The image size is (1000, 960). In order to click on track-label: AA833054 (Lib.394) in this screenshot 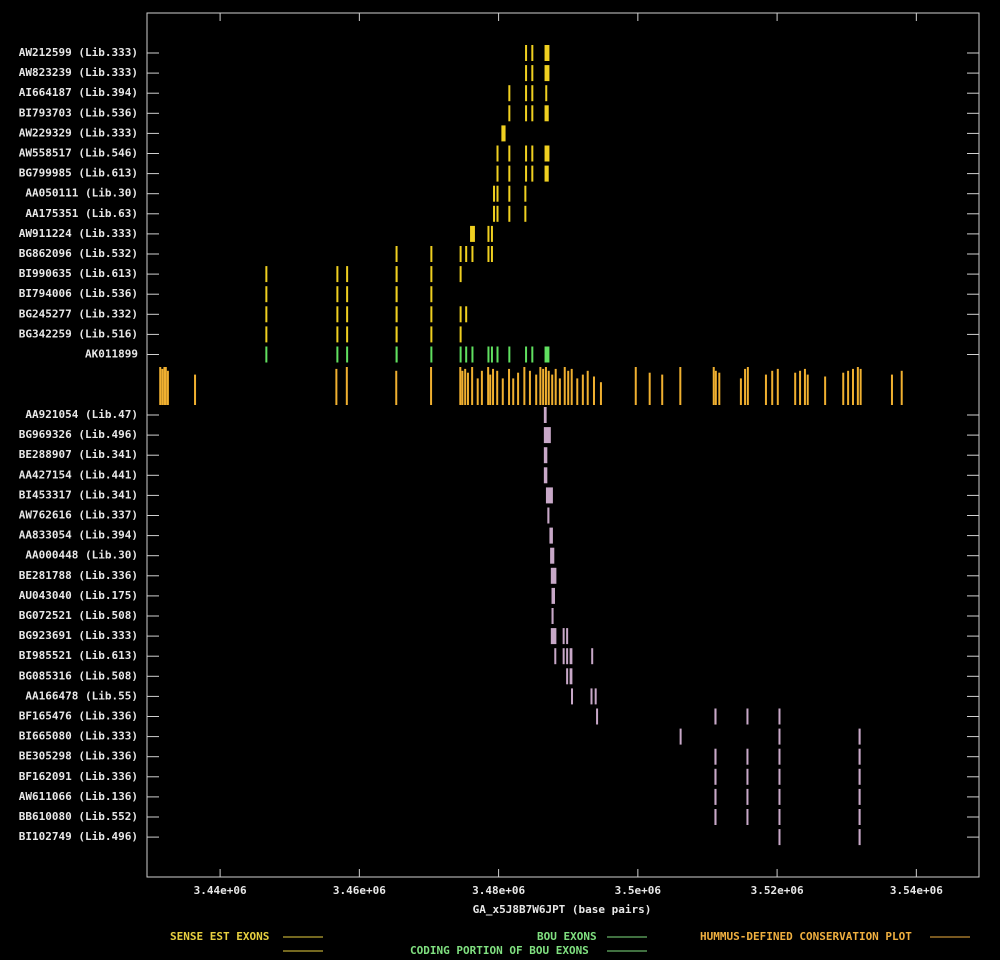, I will do `click(78, 535)`.